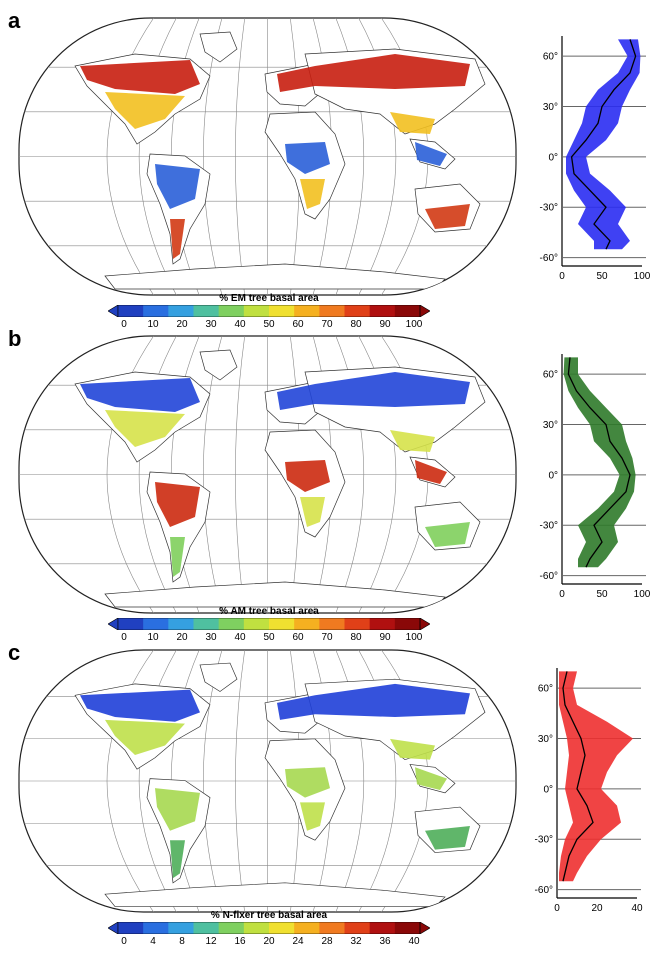  I want to click on colorbar-tick-label: 24, so click(298, 941).